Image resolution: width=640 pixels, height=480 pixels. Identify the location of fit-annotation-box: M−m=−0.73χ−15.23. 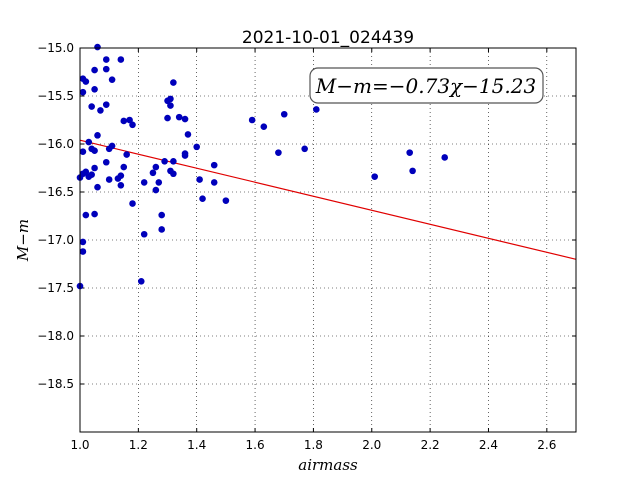
(426, 85).